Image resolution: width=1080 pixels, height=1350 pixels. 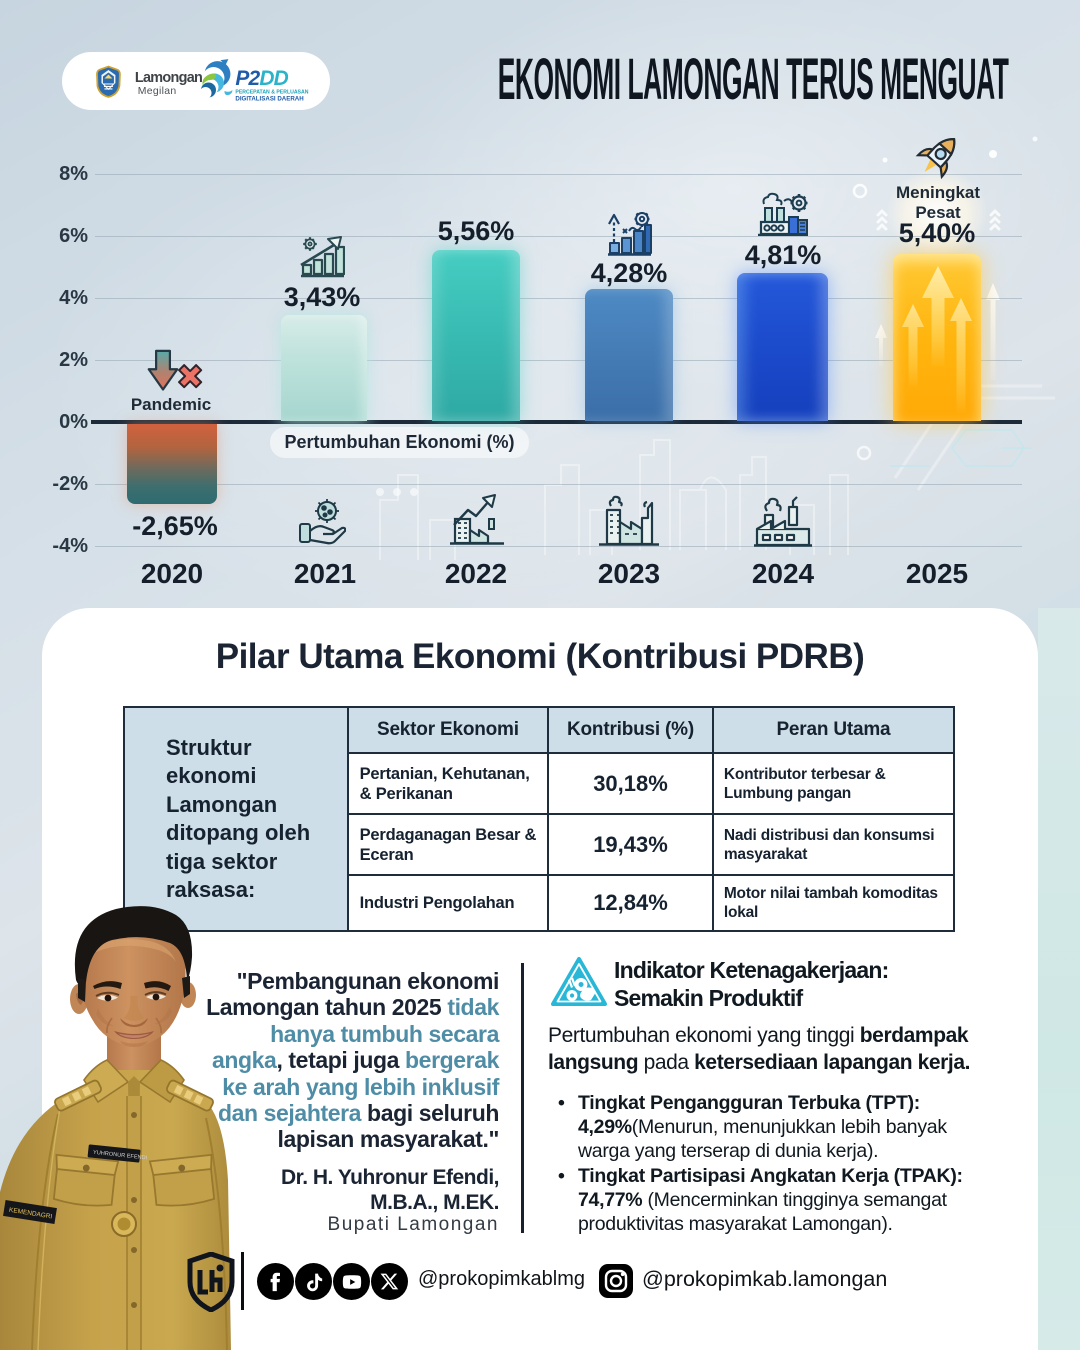 I want to click on svg-text: P2DD, so click(x=261, y=78).